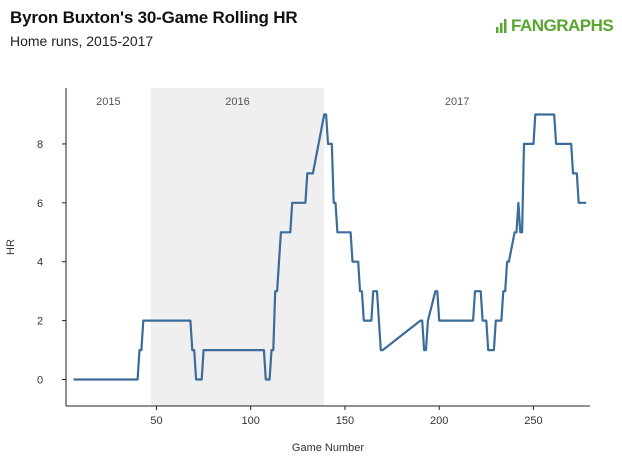 The image size is (622, 467). Describe the element at coordinates (501, 26) in the screenshot. I see `logo-bars-icon` at that location.